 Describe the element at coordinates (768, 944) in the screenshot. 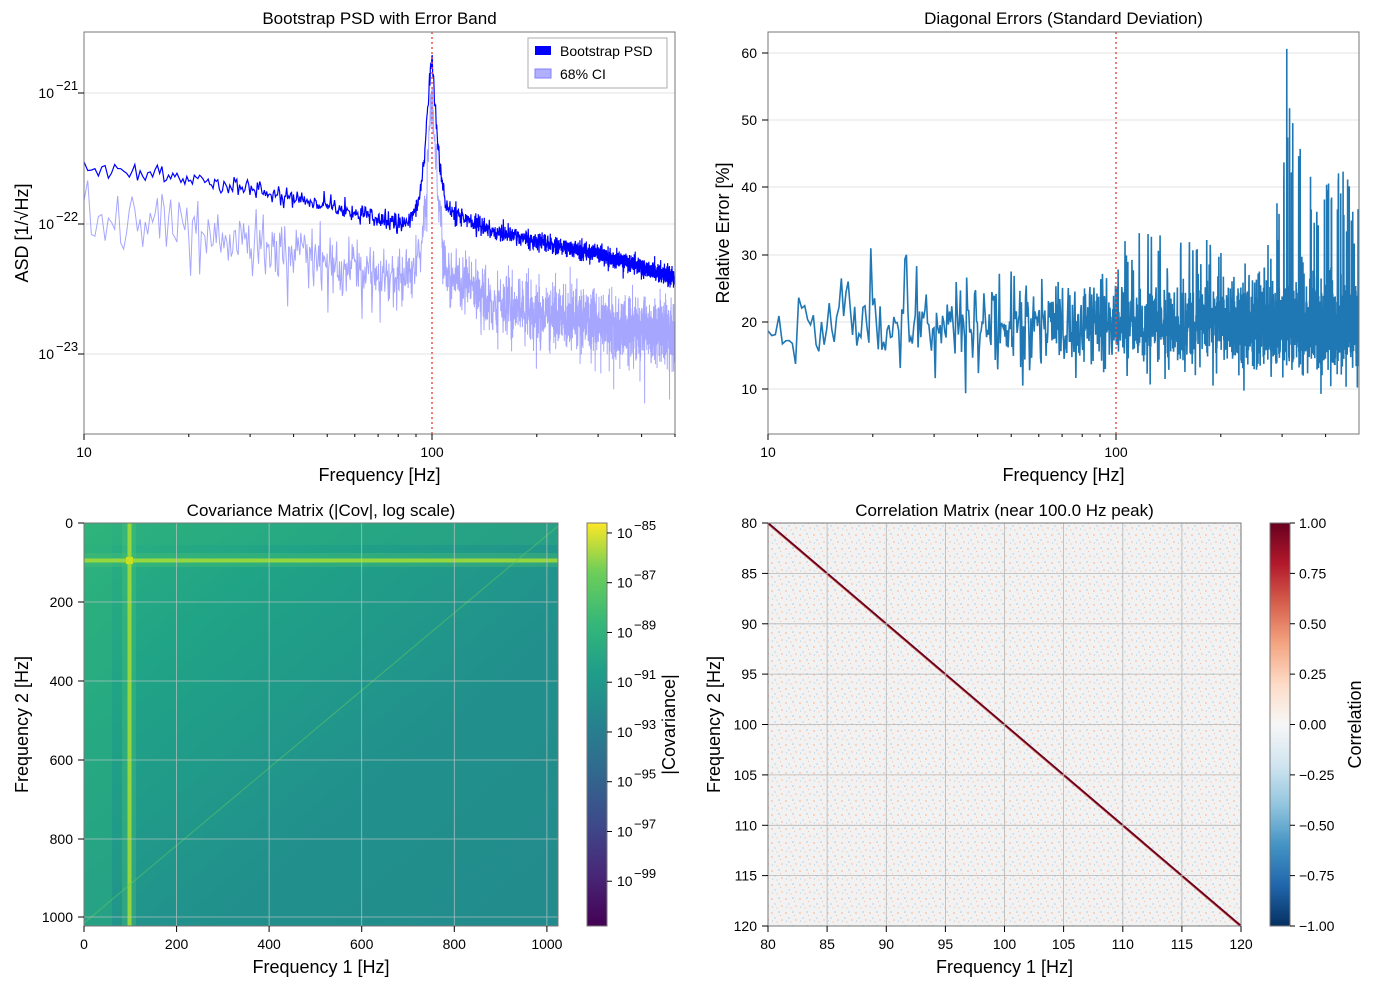

I see `corr-xtick-80: 80` at that location.